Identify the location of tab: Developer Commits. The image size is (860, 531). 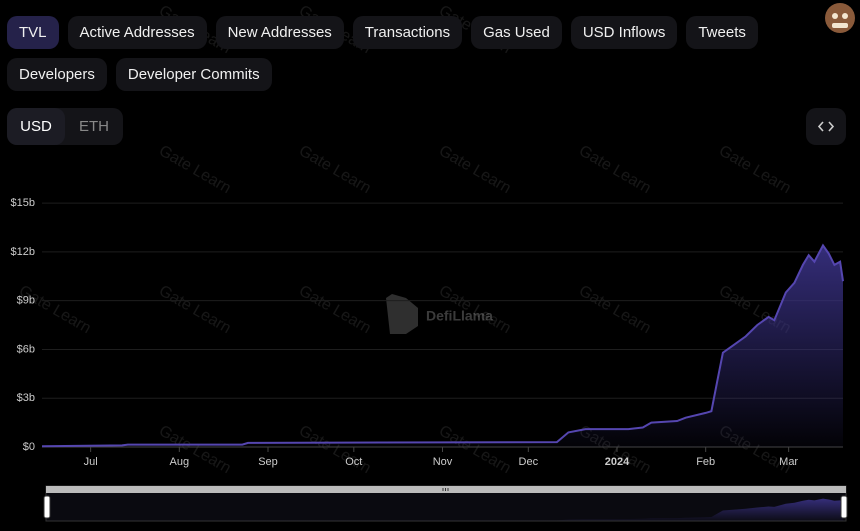
(193, 74).